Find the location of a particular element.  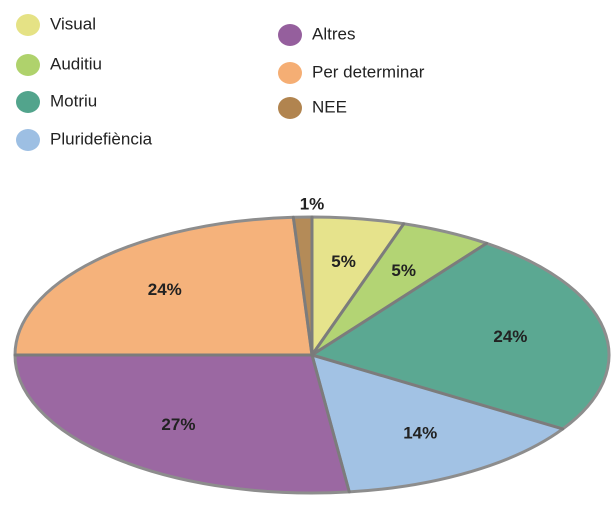

value-label: 27% is located at coordinates (178, 424).